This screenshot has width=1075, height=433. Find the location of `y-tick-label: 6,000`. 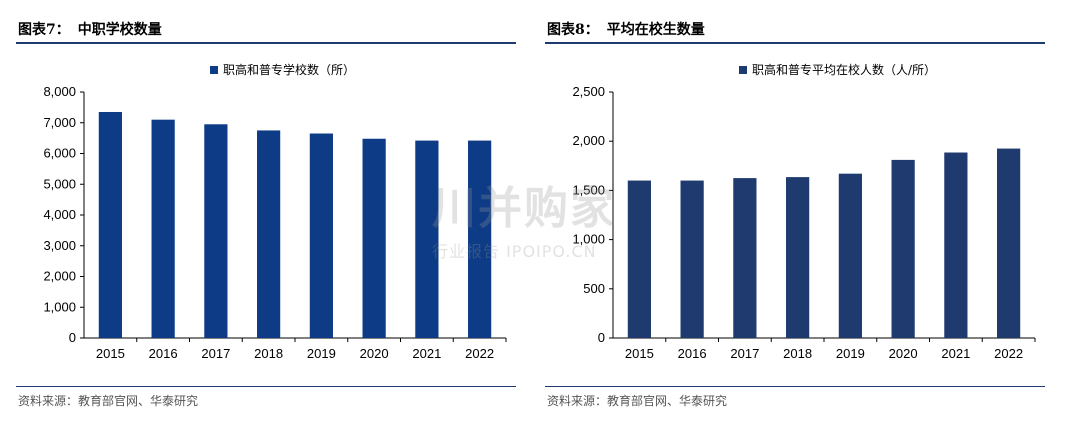

y-tick-label: 6,000 is located at coordinates (59, 153).